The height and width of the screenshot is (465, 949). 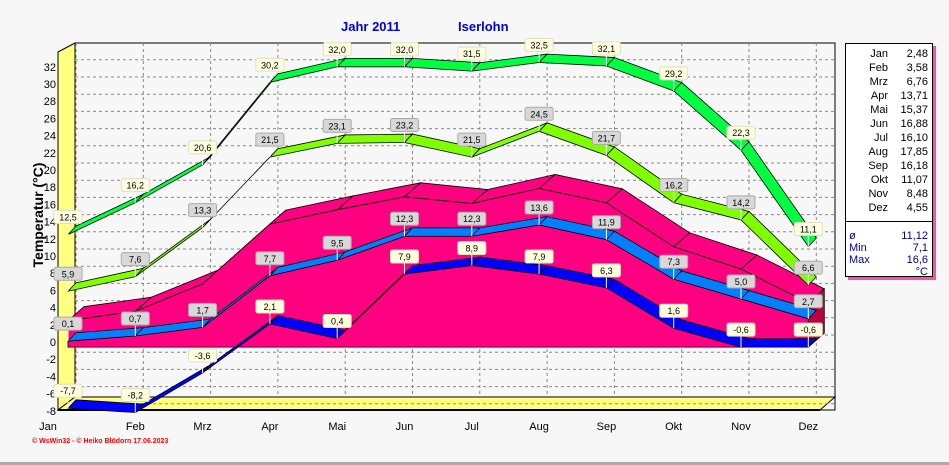 What do you see at coordinates (404, 224) in the screenshot?
I see `data-label: 12,3` at bounding box center [404, 224].